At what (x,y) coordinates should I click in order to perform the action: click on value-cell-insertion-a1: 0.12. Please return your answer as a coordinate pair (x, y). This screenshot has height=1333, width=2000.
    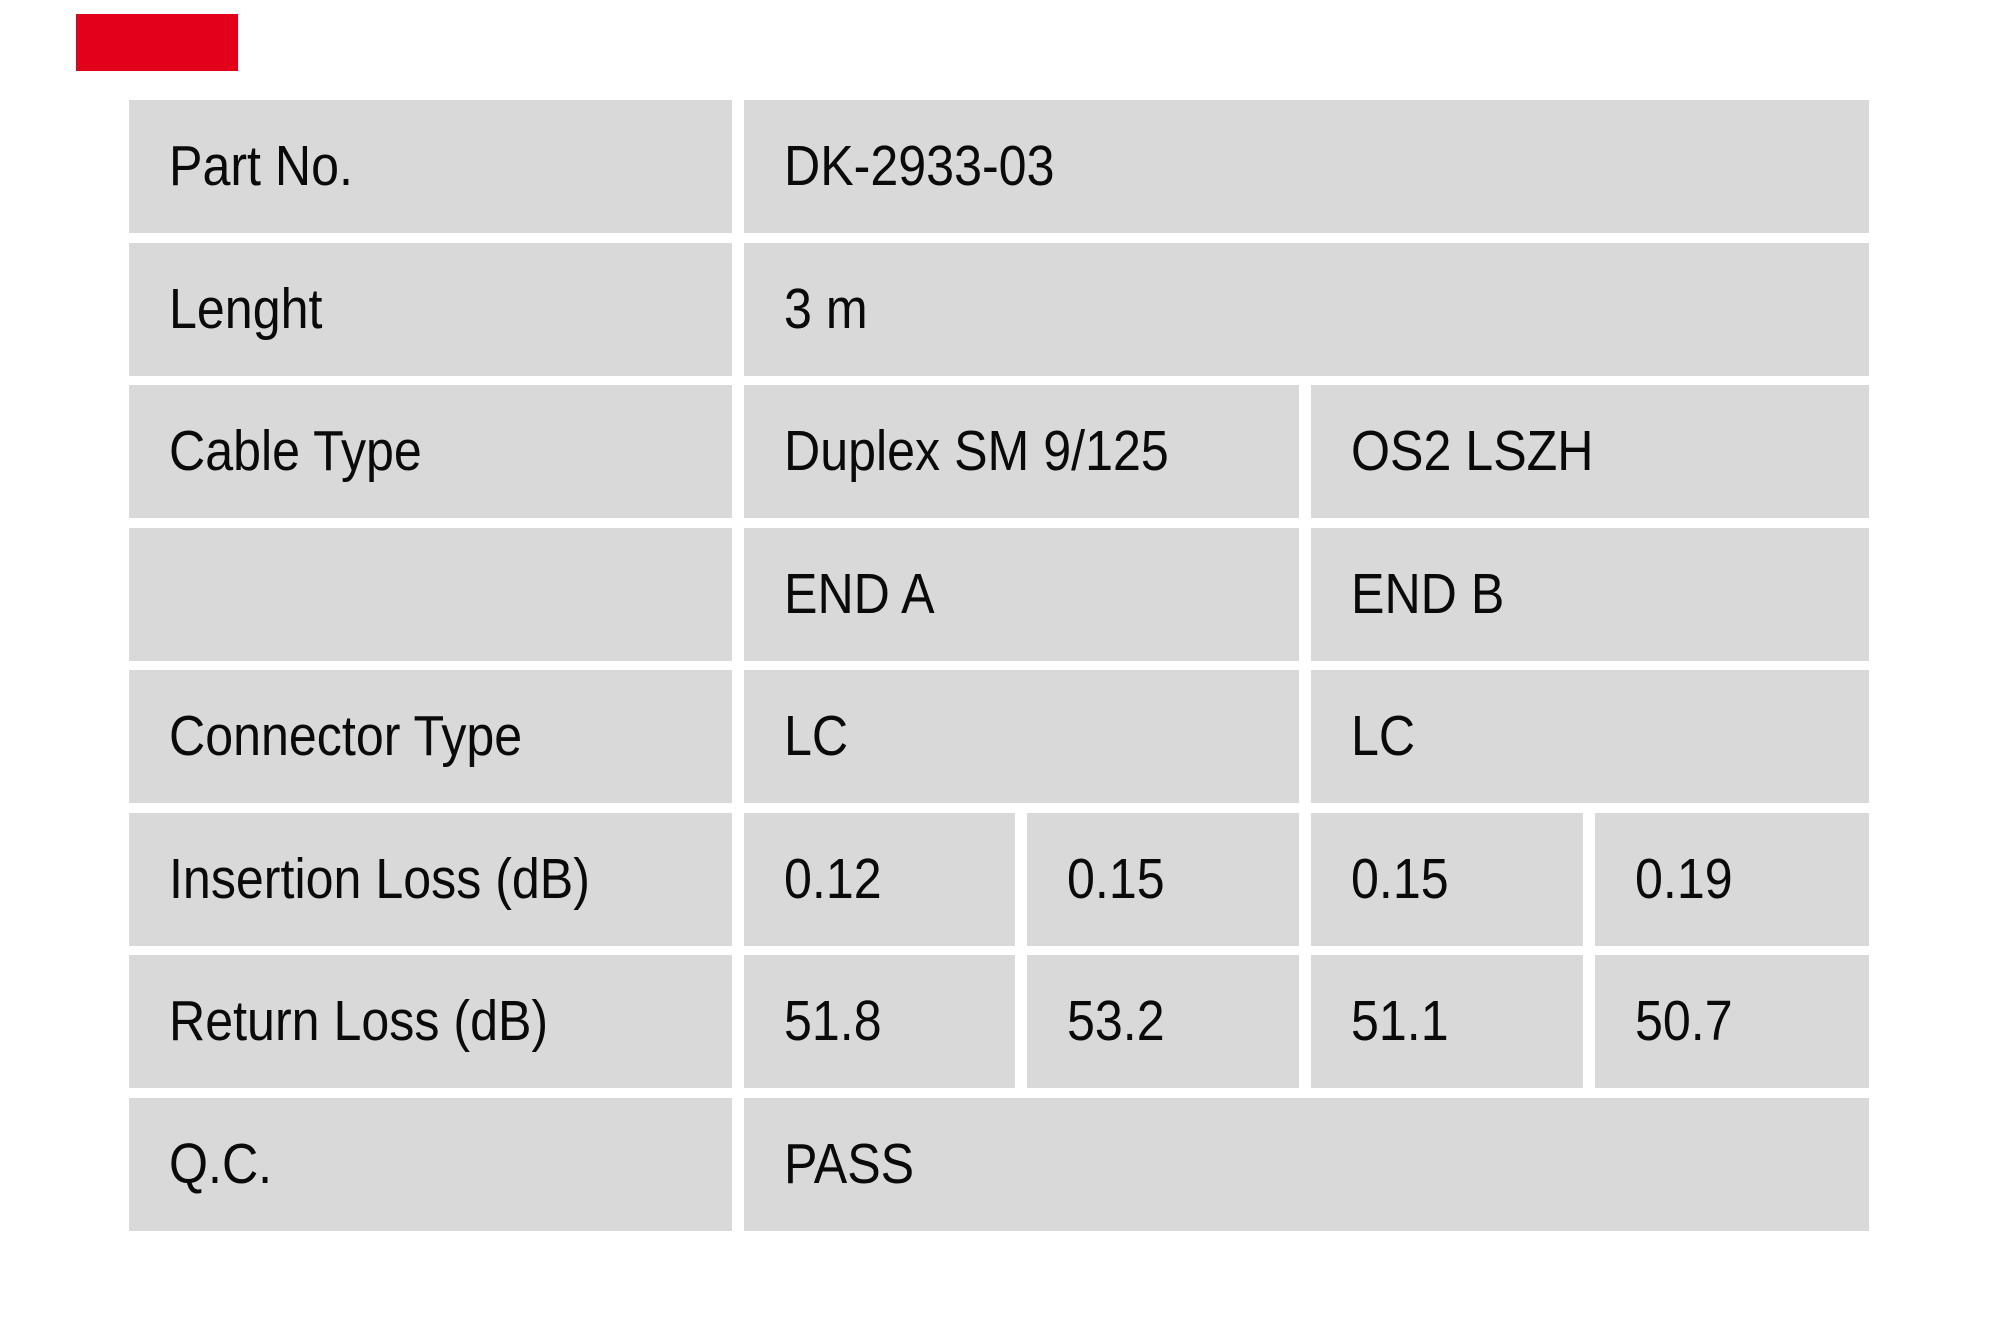
    Looking at the image, I should click on (879, 879).